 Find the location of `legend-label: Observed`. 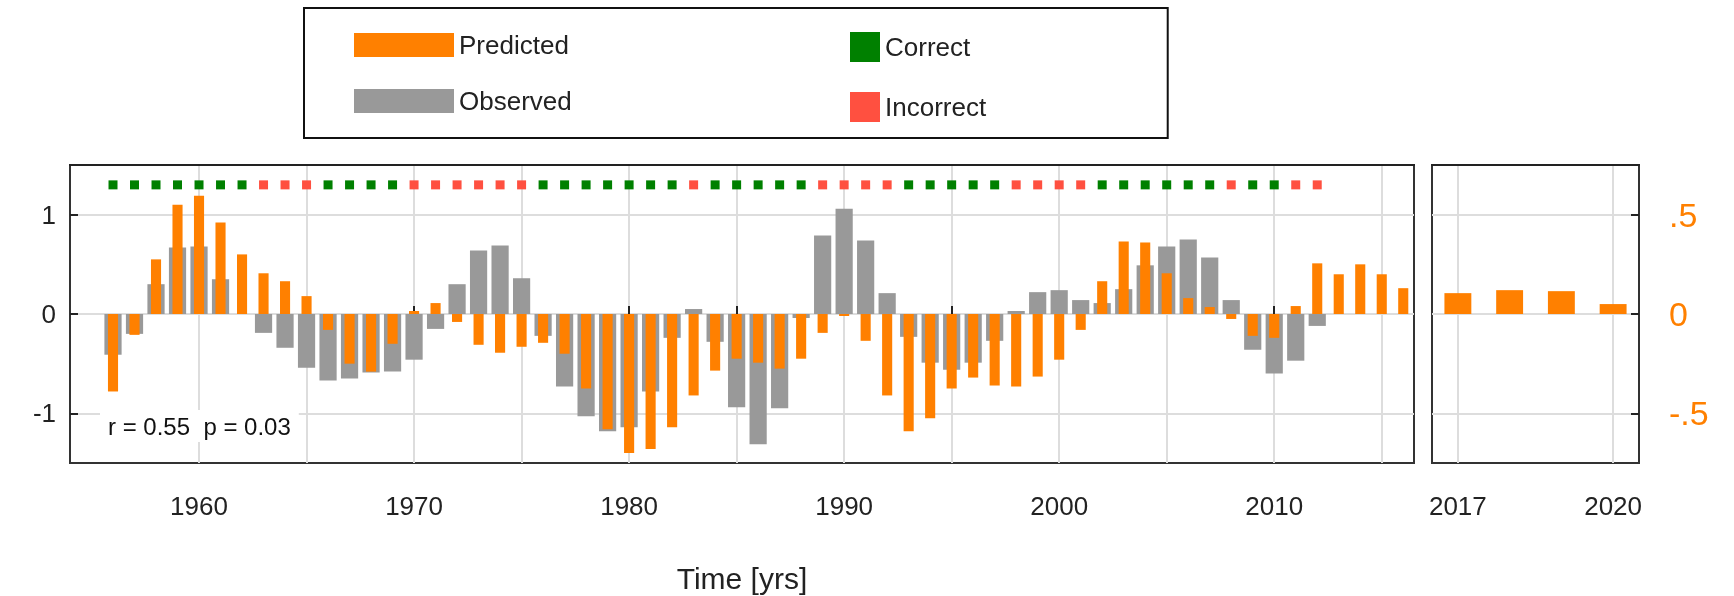

legend-label: Observed is located at coordinates (515, 101).